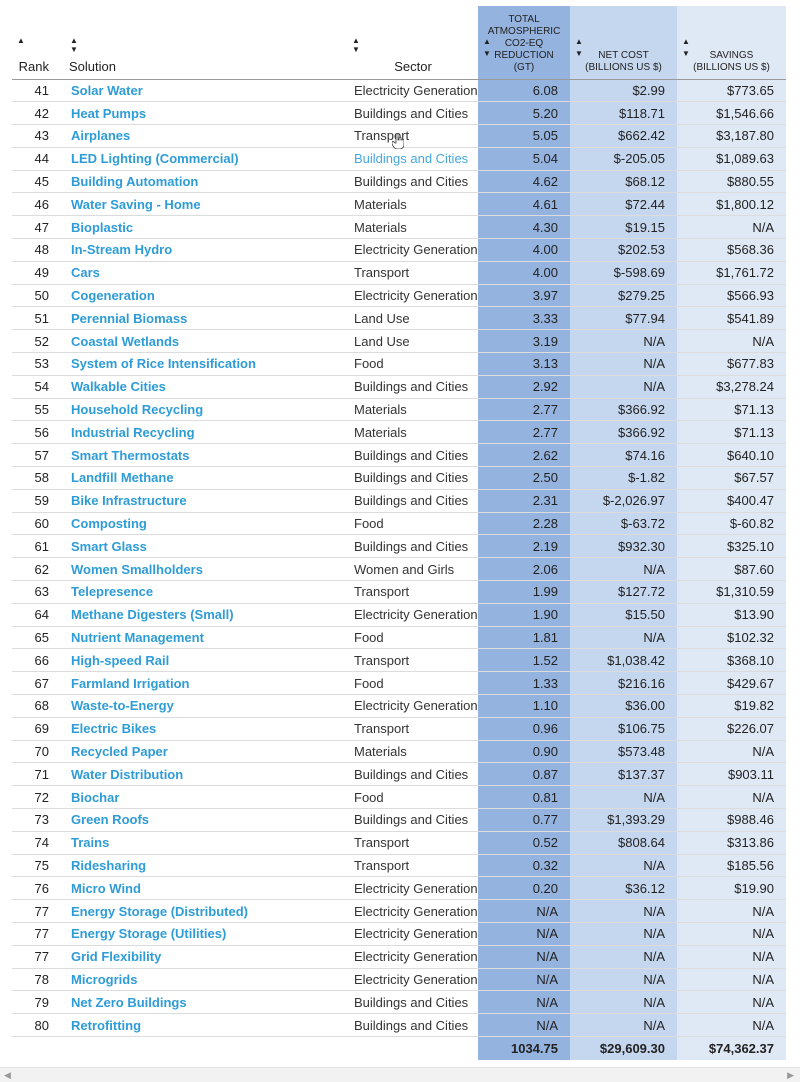 This screenshot has height=1082, width=800. What do you see at coordinates (122, 478) in the screenshot?
I see `solution-link-text: Landfill Methane` at bounding box center [122, 478].